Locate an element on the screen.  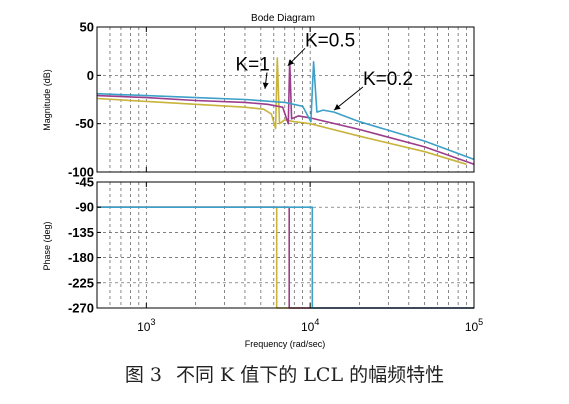
chart-title: Bode Diagram is located at coordinates (283, 18).